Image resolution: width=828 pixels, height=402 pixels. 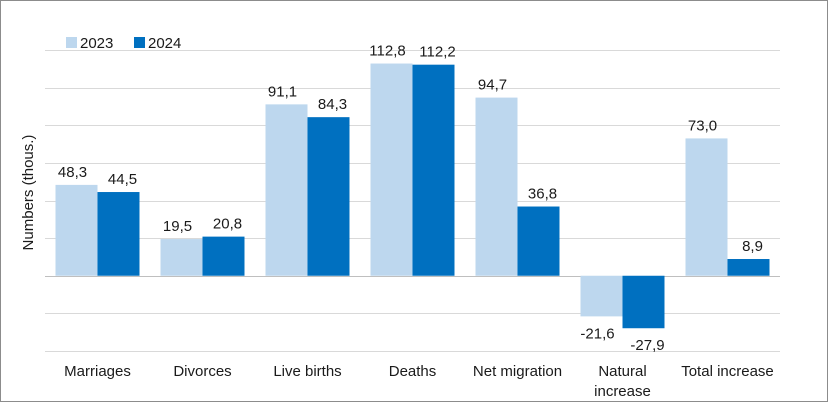 What do you see at coordinates (227, 224) in the screenshot?
I see `data-label: 20,8` at bounding box center [227, 224].